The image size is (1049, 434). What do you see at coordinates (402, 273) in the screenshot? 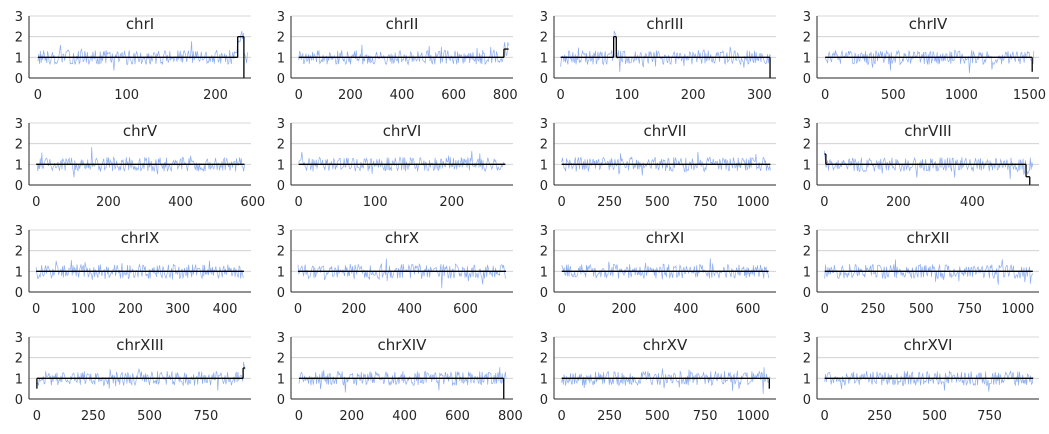
I see `signal-line-chrX` at bounding box center [402, 273].